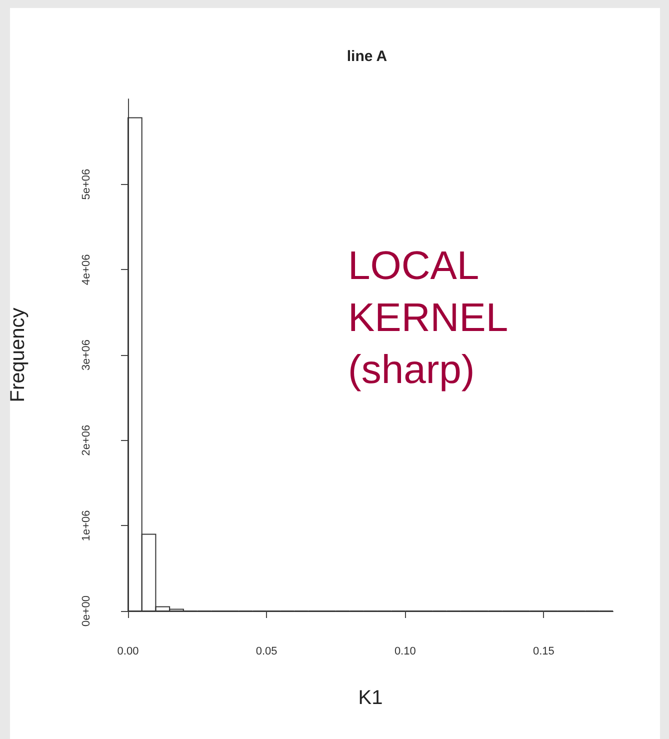 The height and width of the screenshot is (739, 669). I want to click on x-tick-label: 0.05, so click(267, 652).